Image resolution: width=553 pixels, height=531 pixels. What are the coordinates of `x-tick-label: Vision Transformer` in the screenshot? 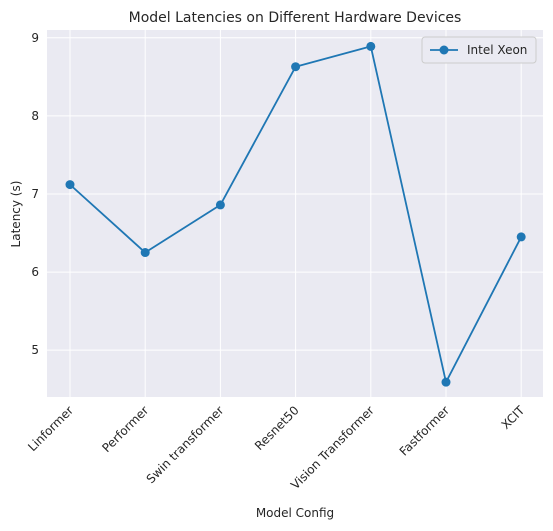 It's located at (332, 447).